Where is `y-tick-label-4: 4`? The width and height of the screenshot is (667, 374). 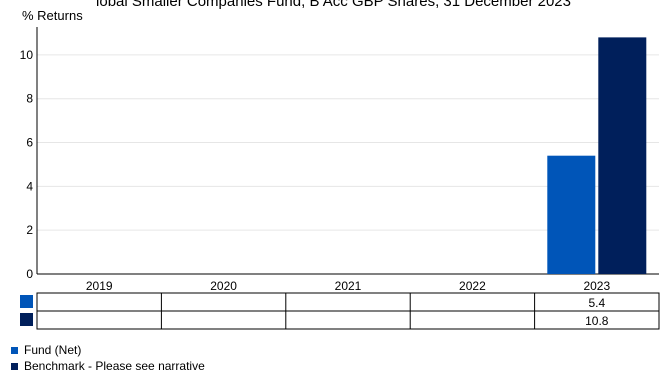 y-tick-label-4: 4 is located at coordinates (29, 186).